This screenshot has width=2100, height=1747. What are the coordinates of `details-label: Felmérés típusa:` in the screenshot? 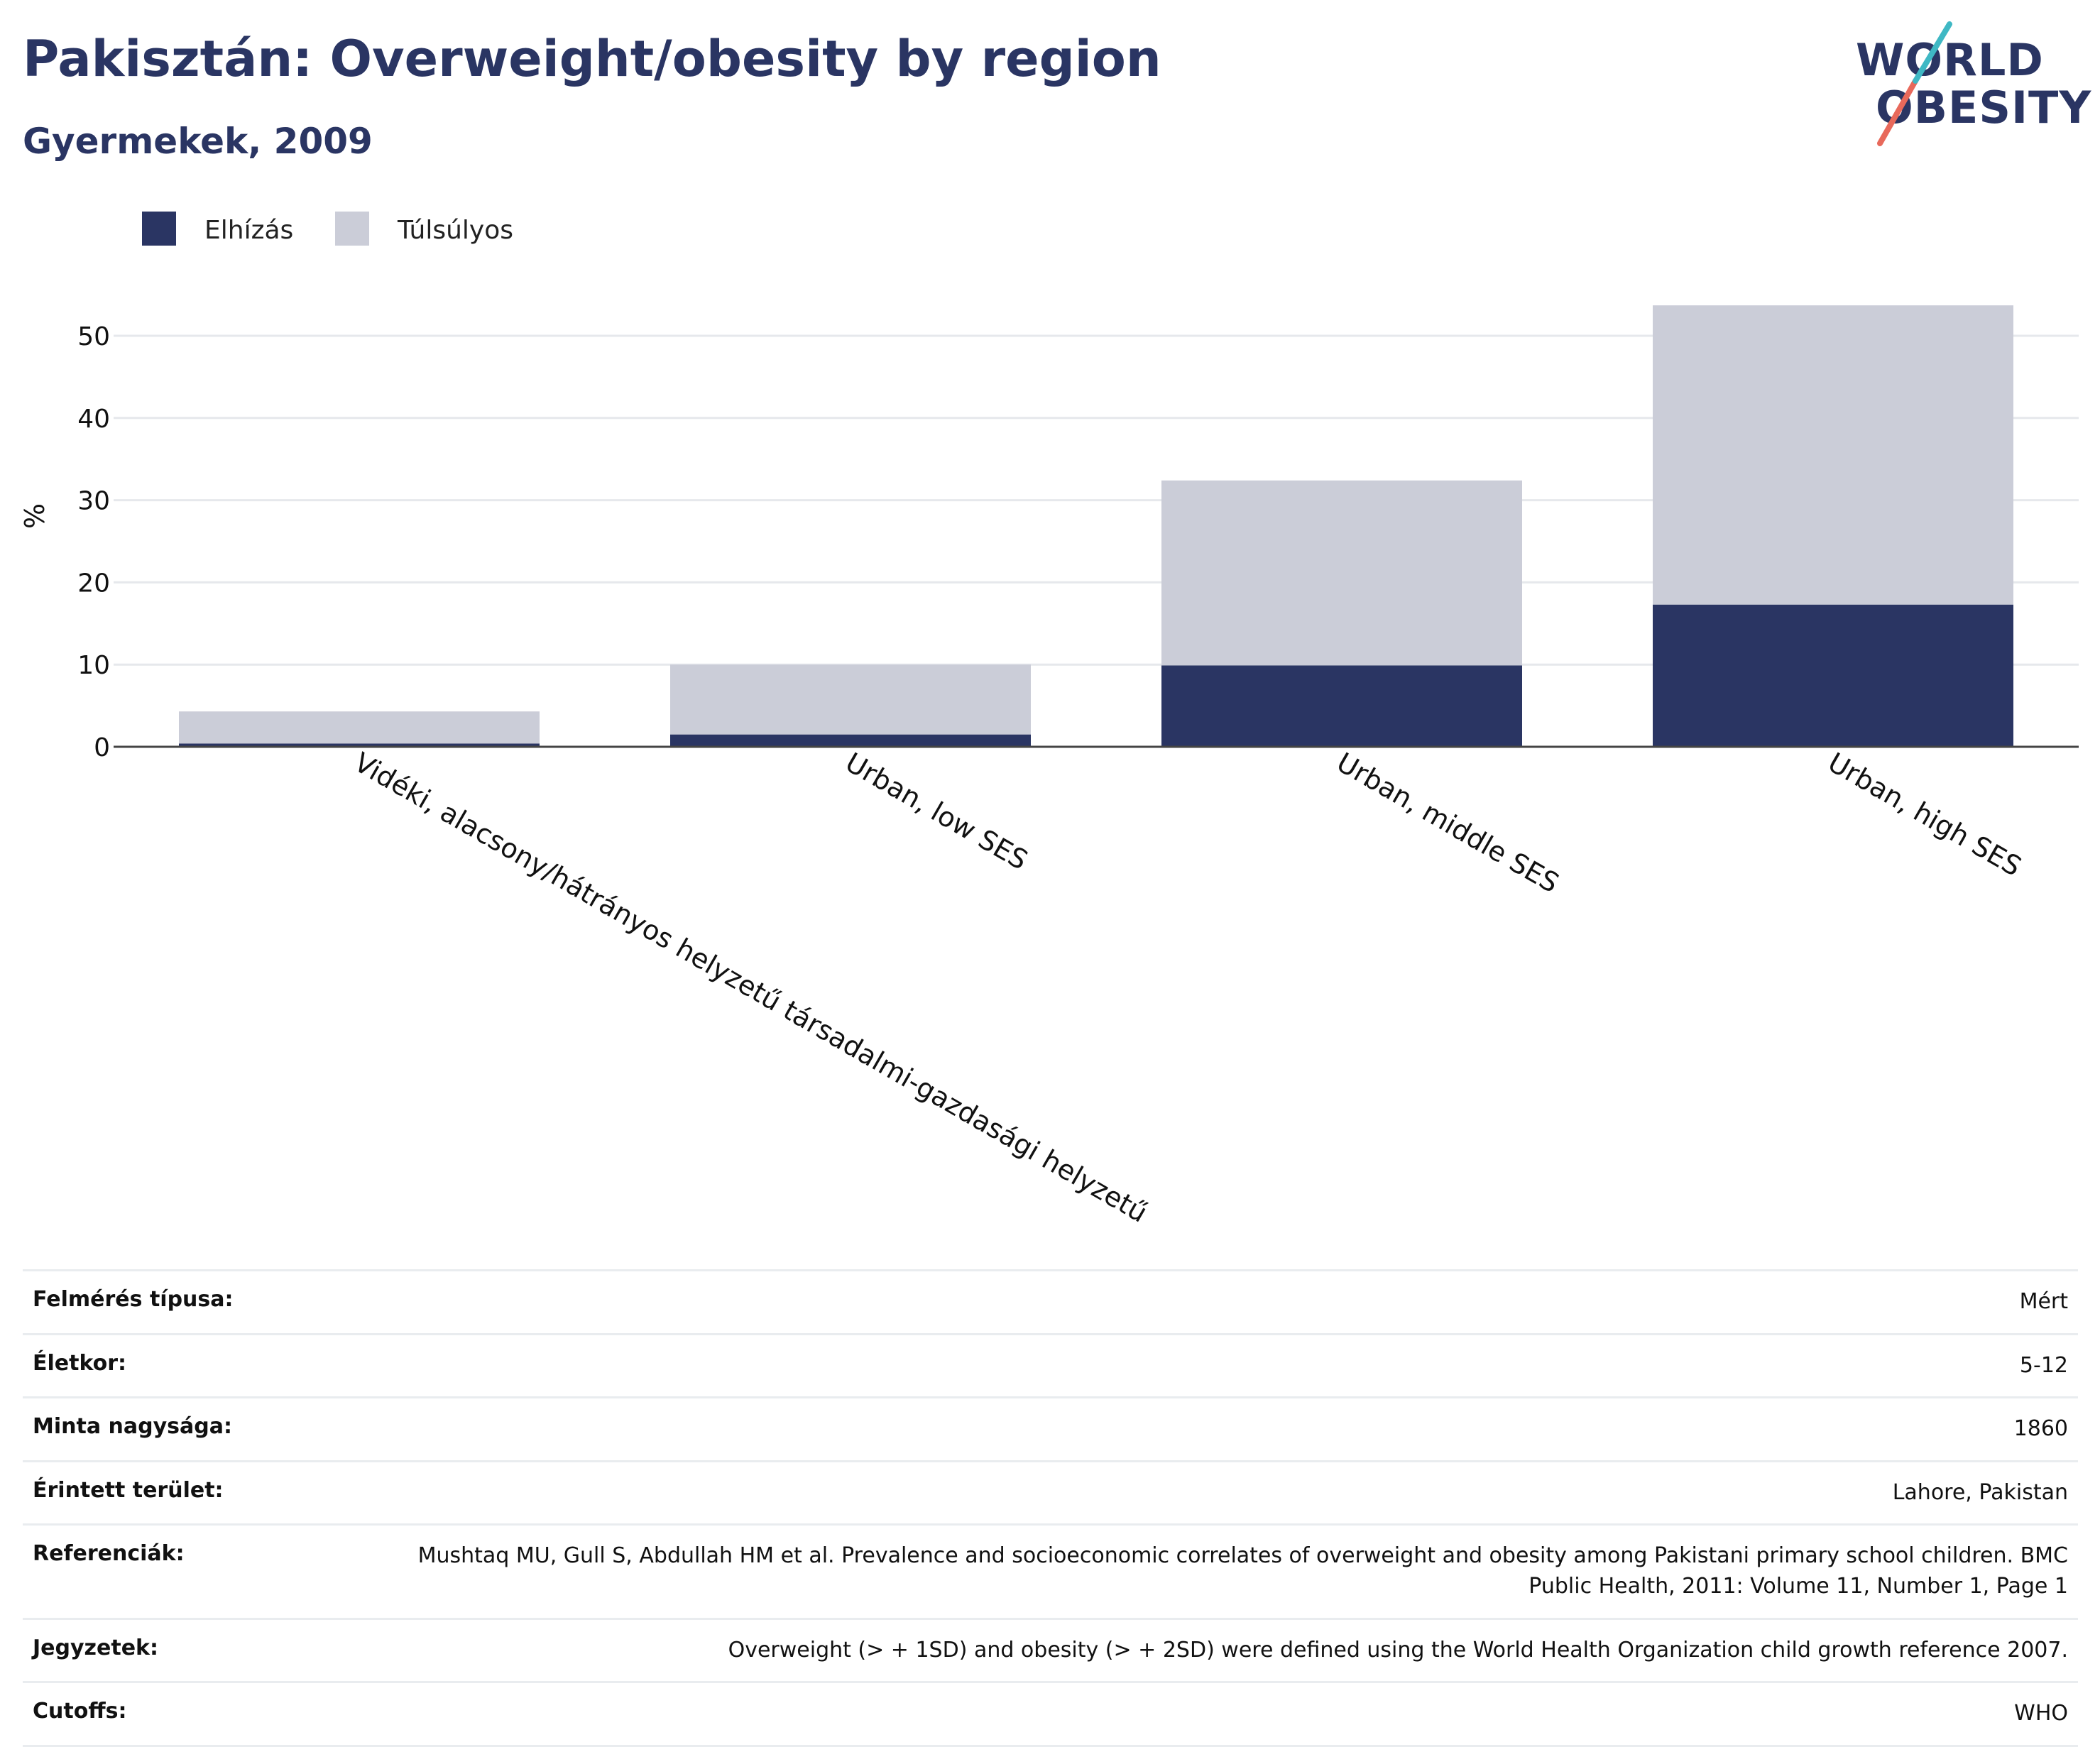 It's located at (210, 1302).